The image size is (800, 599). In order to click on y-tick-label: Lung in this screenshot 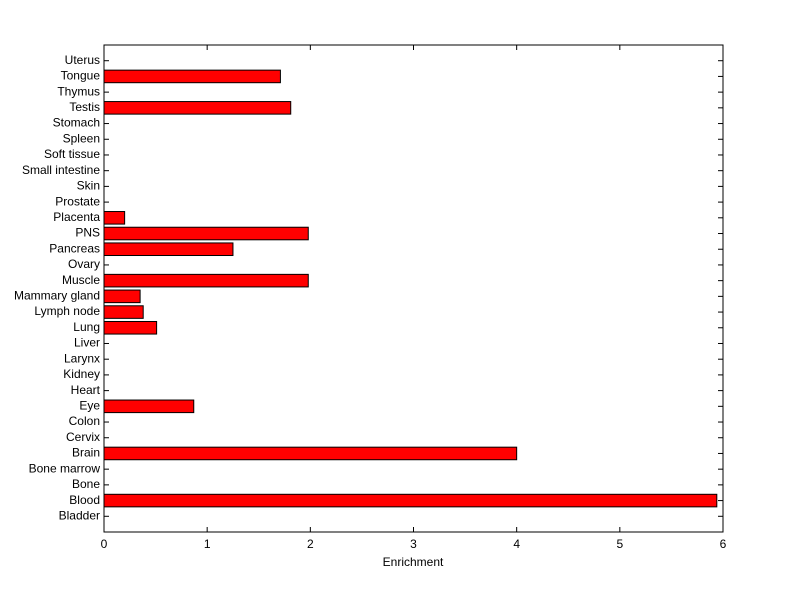, I will do `click(86, 327)`.